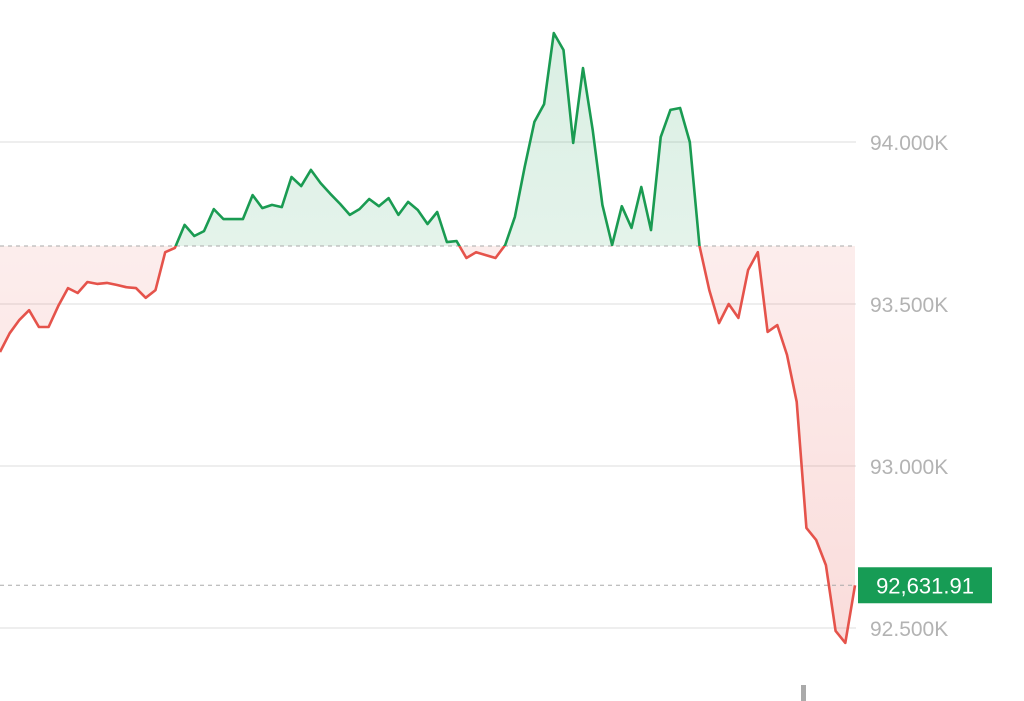 This screenshot has height=701, width=1024. Describe the element at coordinates (909, 629) in the screenshot. I see `y-tick-label: 92.500K` at that location.